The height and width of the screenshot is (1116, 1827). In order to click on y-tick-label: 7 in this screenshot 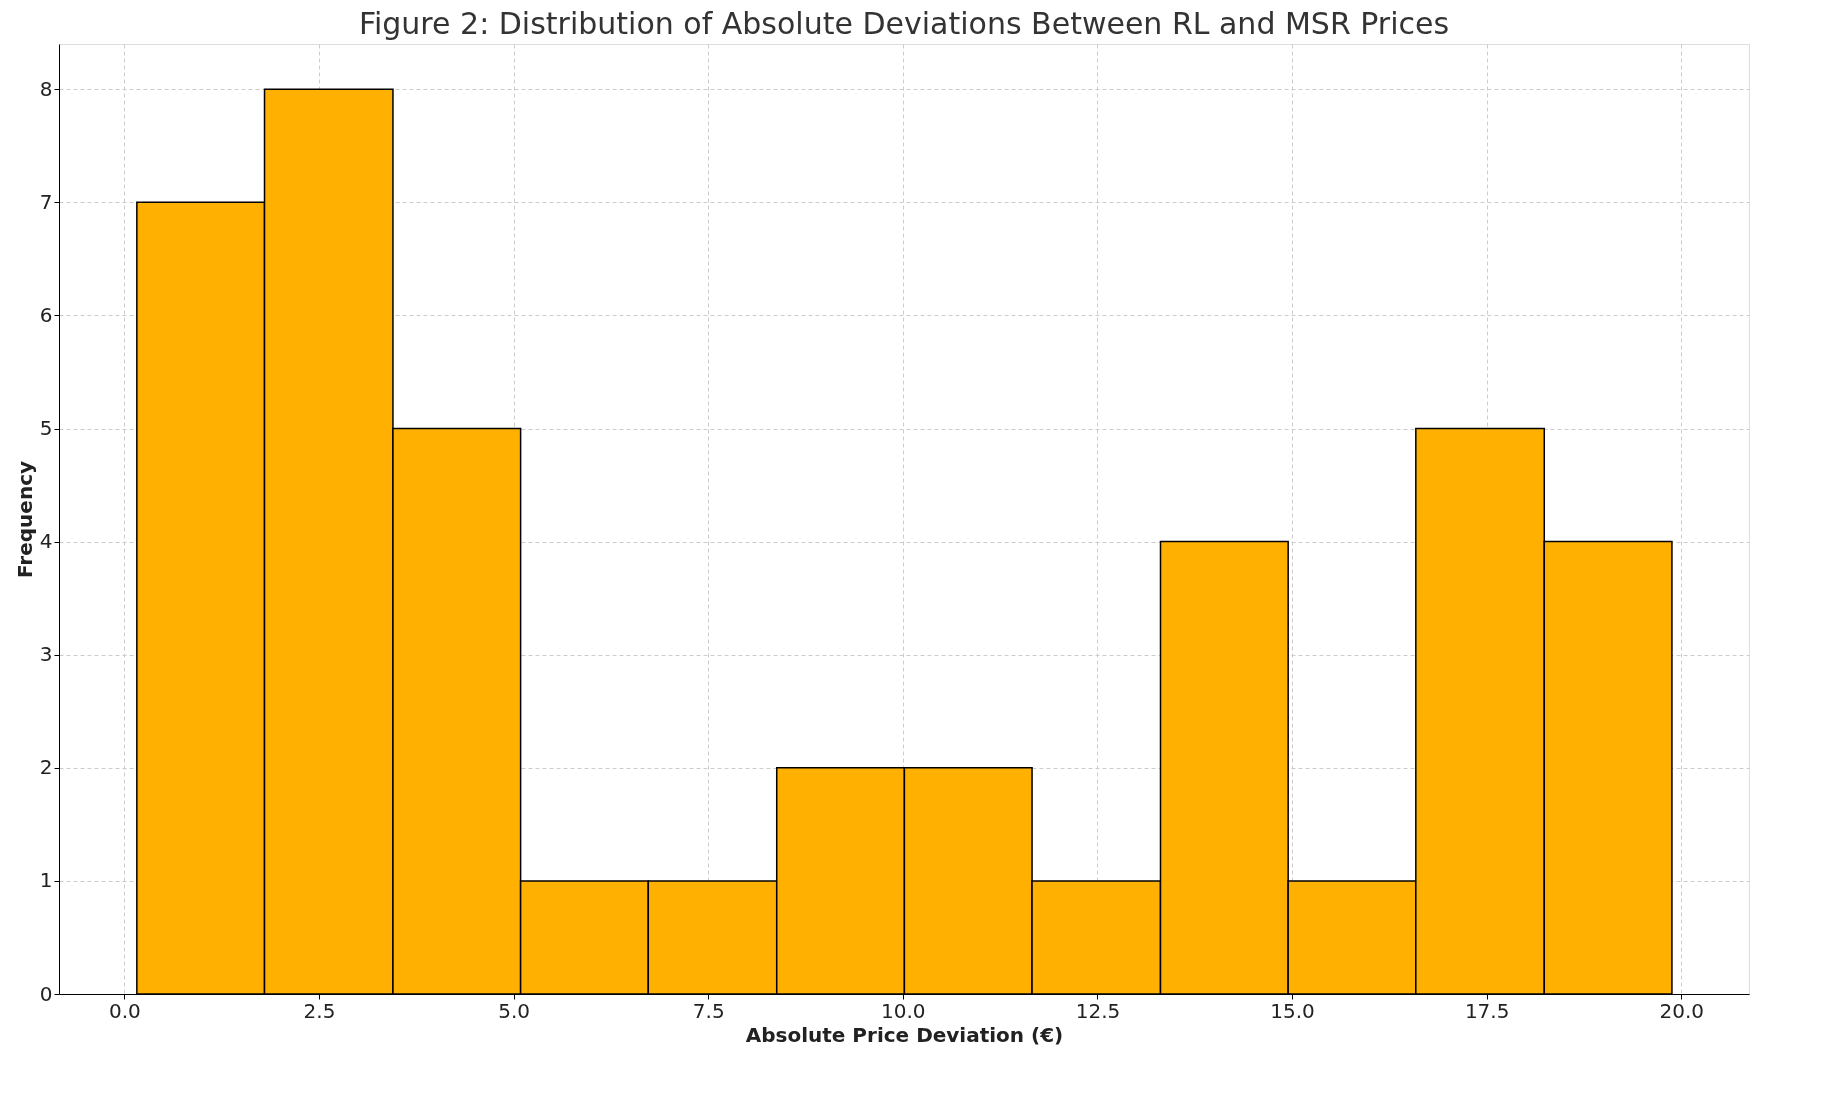, I will do `click(46, 201)`.